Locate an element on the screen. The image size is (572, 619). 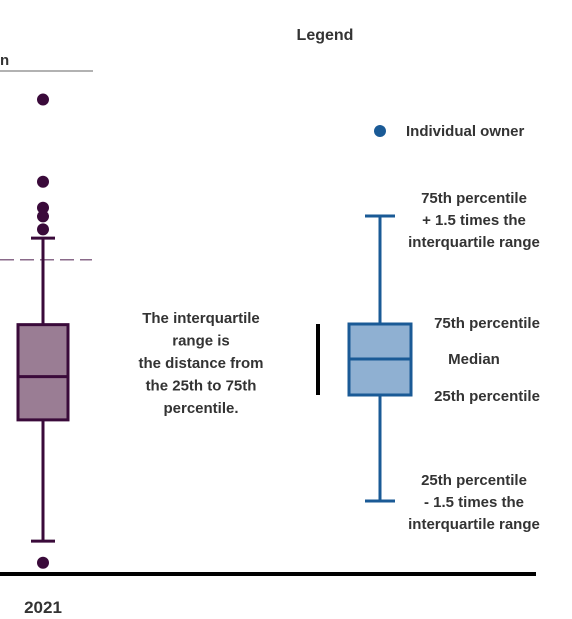
iqr-annotation-line: The interquartile is located at coordinates (201, 318).